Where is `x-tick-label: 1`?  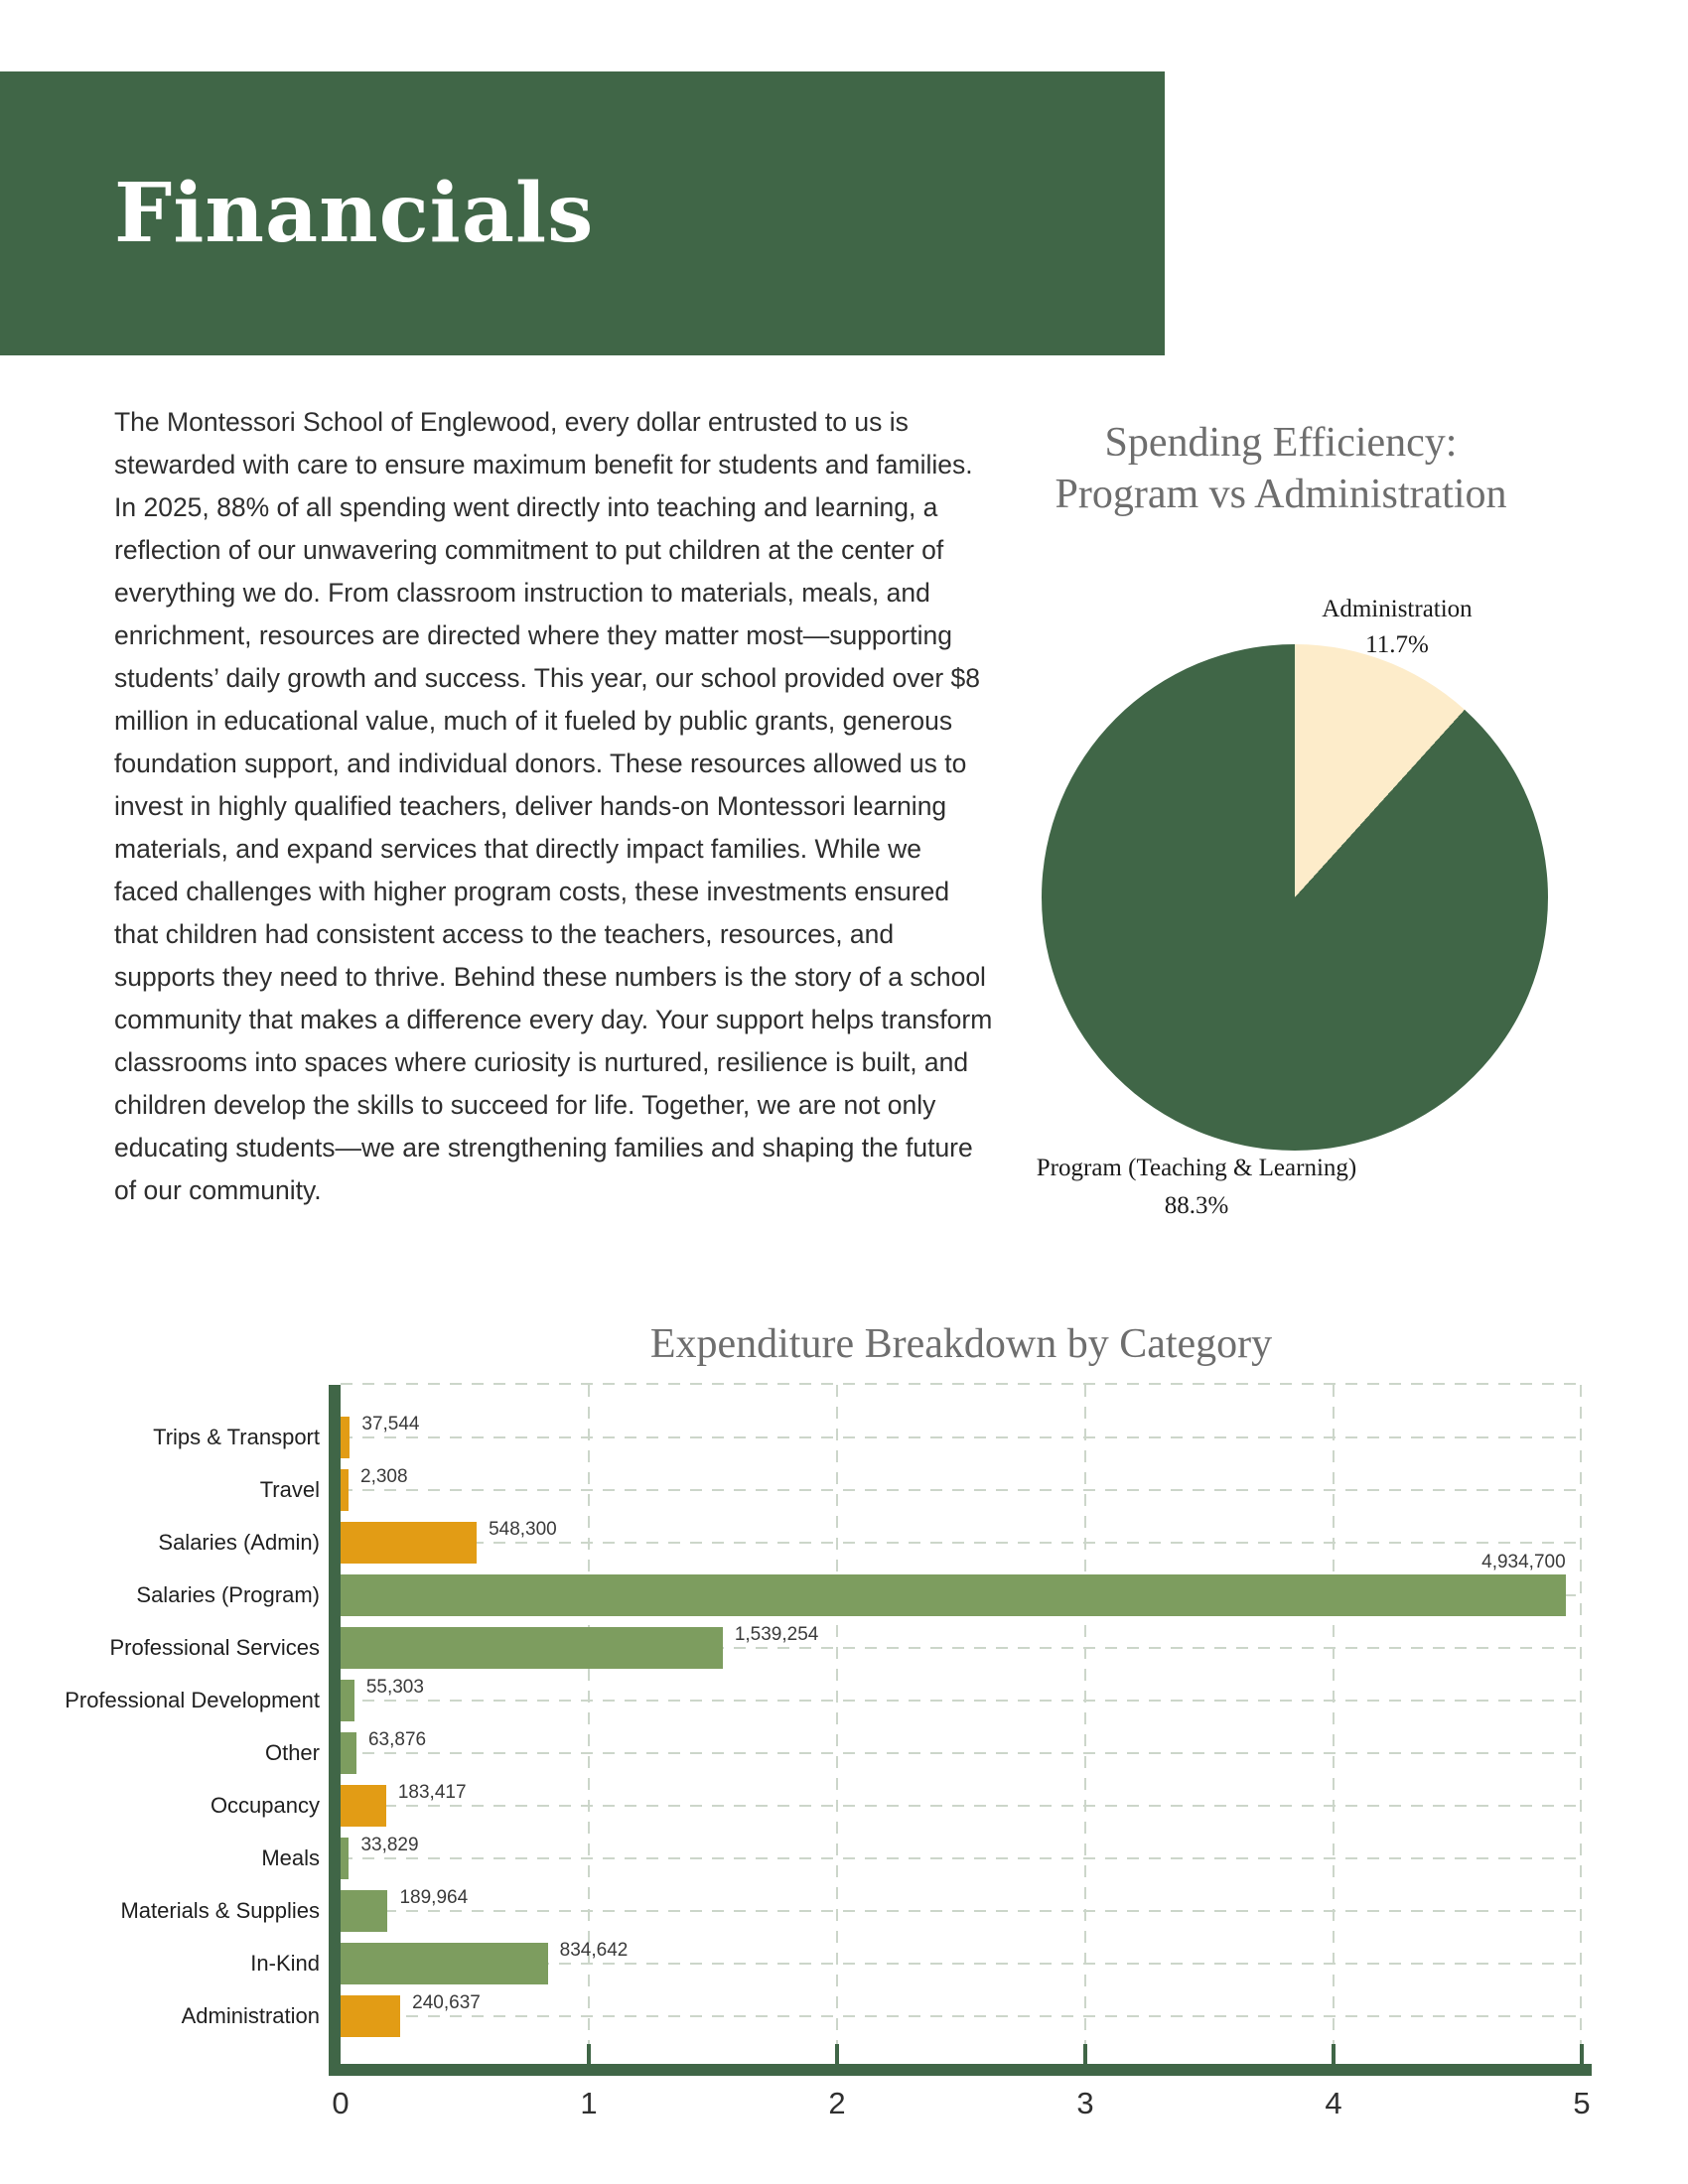
x-tick-label: 1 is located at coordinates (589, 2103).